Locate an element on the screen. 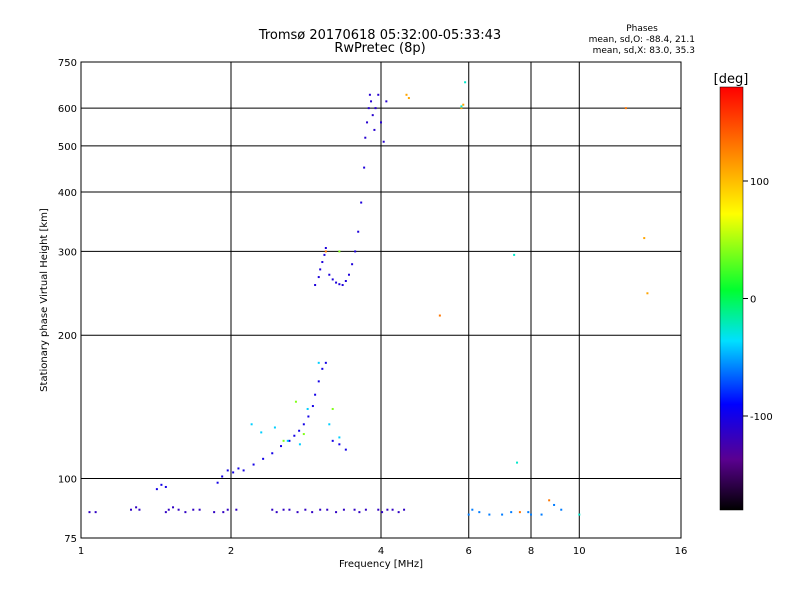  colorbar-tick-label: 100 is located at coordinates (759, 182).